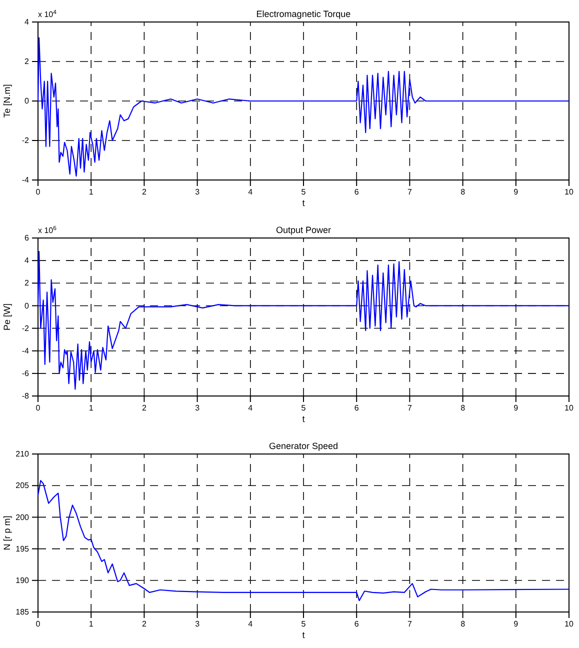 Image resolution: width=579 pixels, height=648 pixels. I want to click on y-tick-label: 195, so click(23, 549).